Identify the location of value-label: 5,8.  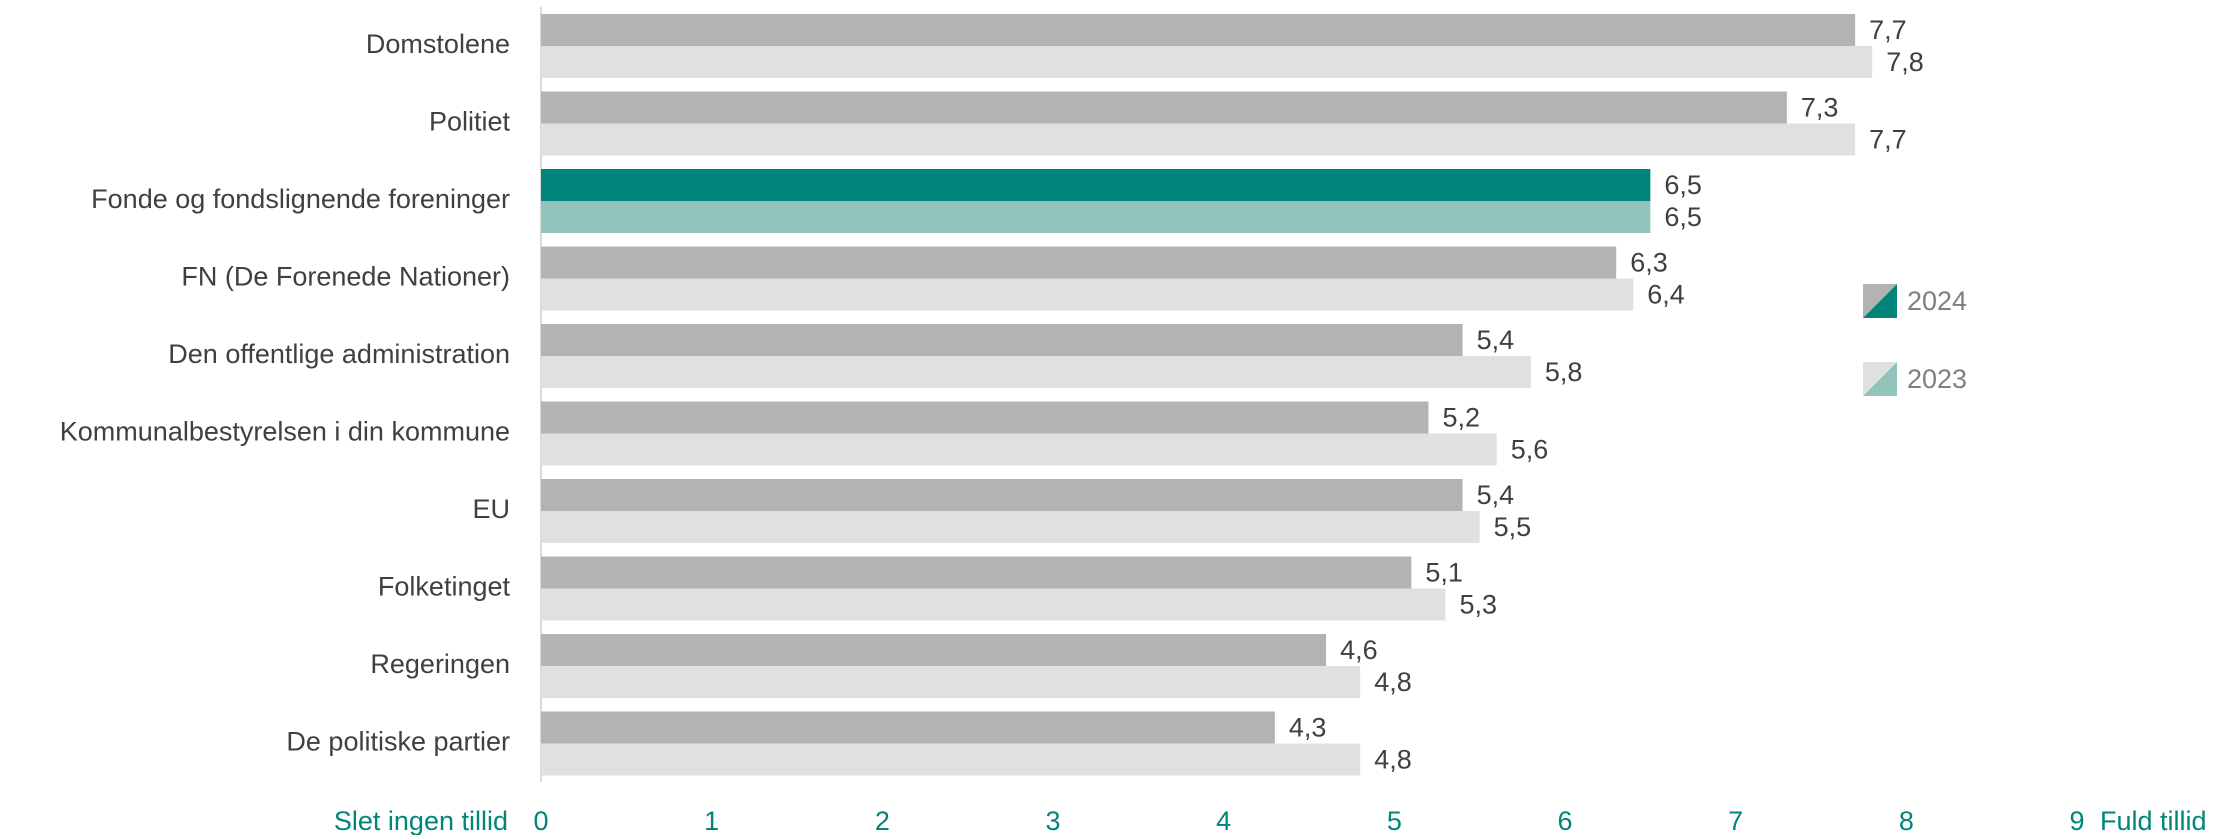
(1564, 372).